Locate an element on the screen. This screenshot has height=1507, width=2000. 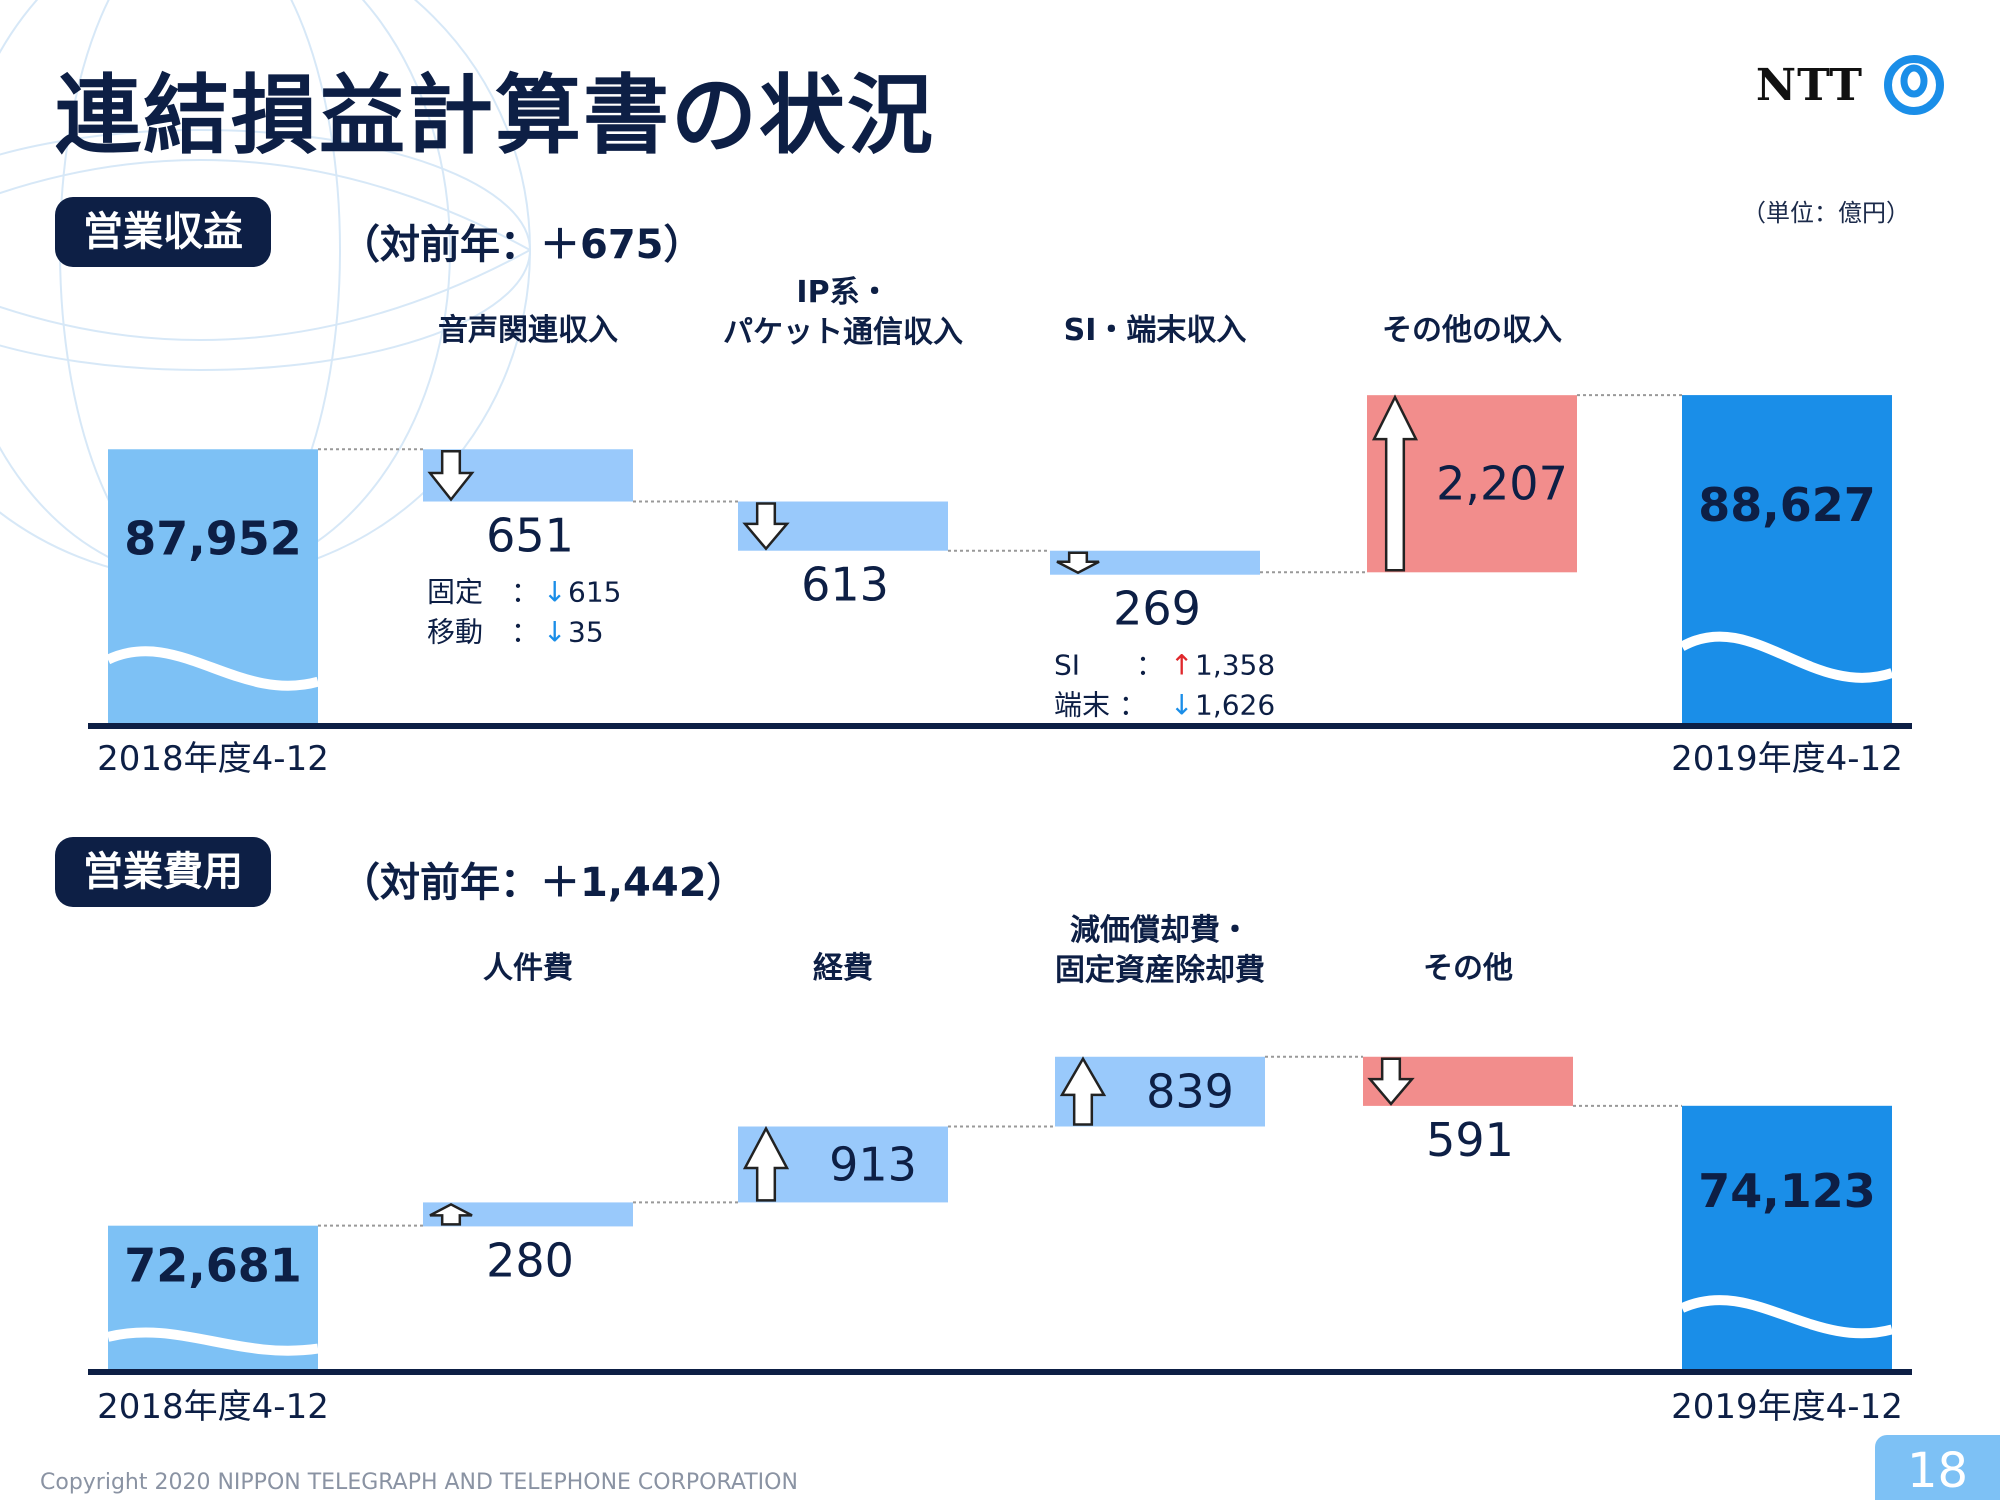
bar-end-0-value: 88,627 is located at coordinates (1787, 505).